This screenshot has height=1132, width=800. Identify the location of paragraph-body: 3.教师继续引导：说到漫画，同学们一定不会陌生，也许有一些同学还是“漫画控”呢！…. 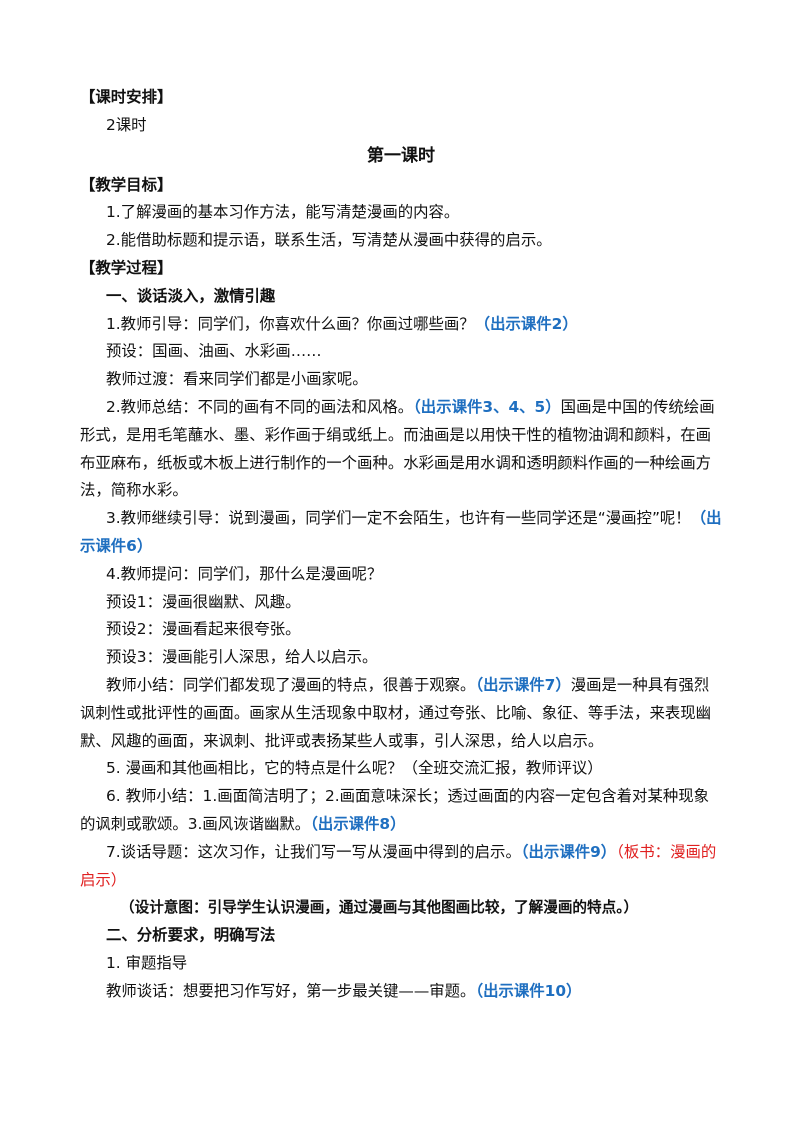
(401, 533).